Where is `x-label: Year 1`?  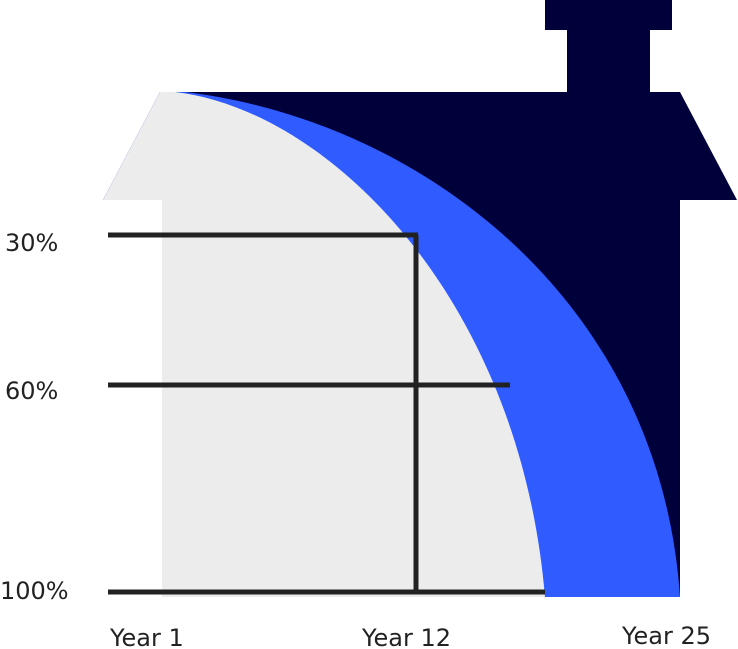
x-label: Year 1 is located at coordinates (146, 636).